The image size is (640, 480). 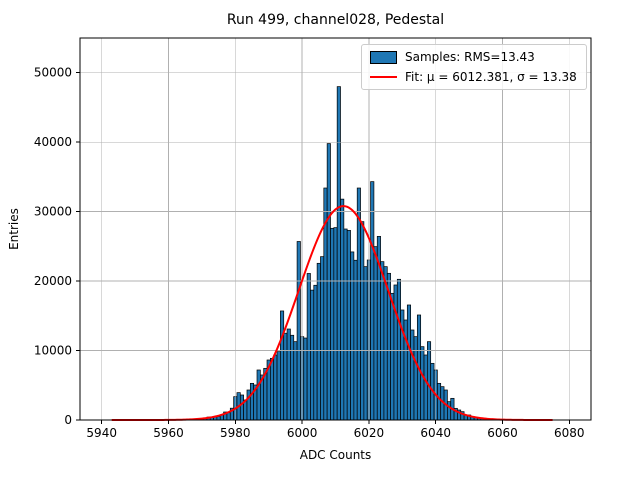 I want to click on x-axis-label: ADC Counts, so click(x=335, y=455).